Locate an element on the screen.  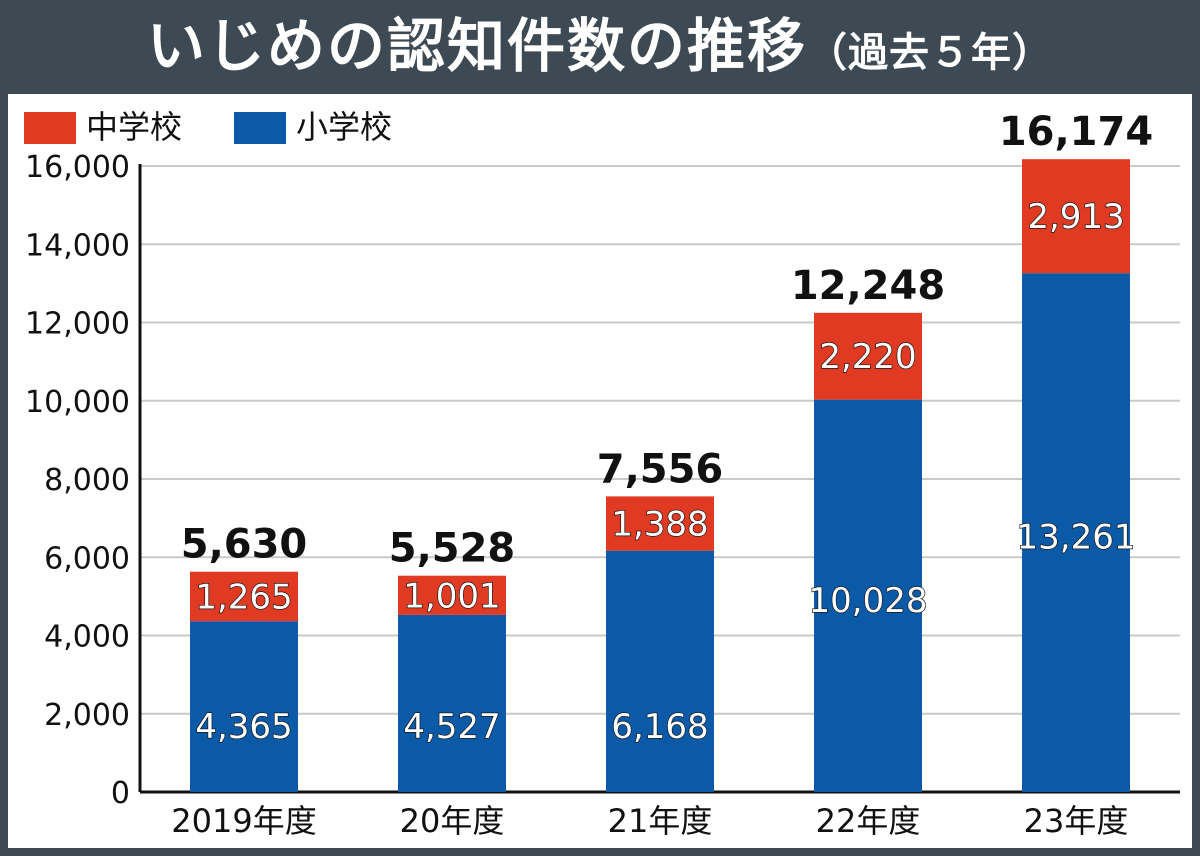
data-label-elementary: 4,365 is located at coordinates (243, 727).